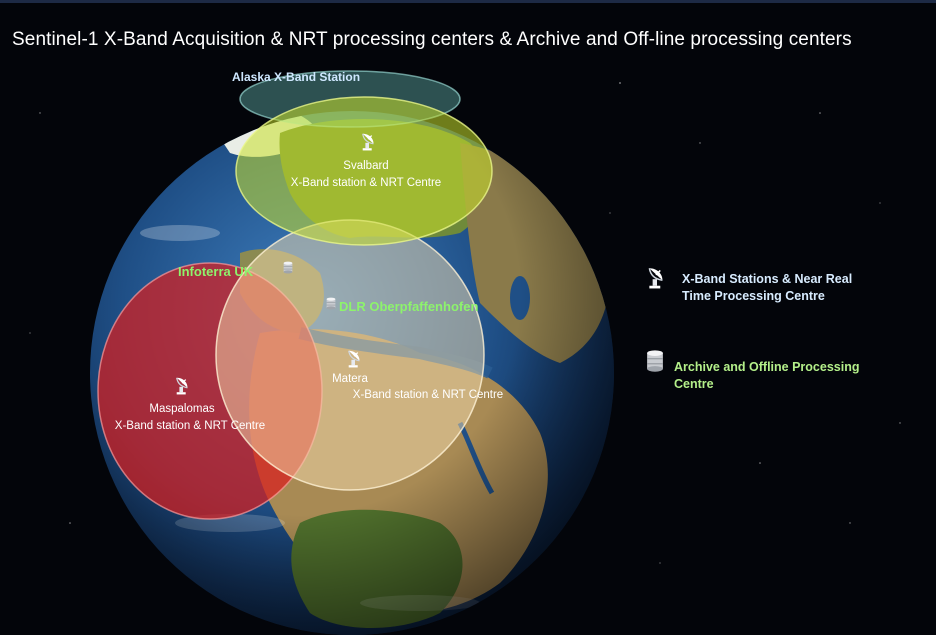  Describe the element at coordinates (350, 379) in the screenshot. I see `matera-name: Matera` at that location.